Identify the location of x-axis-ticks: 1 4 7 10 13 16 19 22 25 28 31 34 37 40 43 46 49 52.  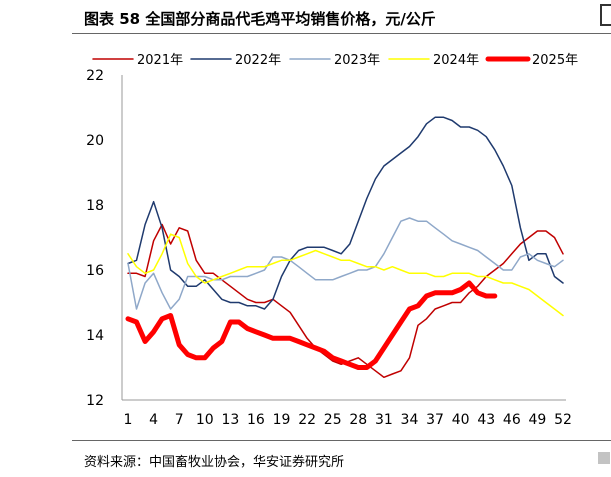
(348, 420).